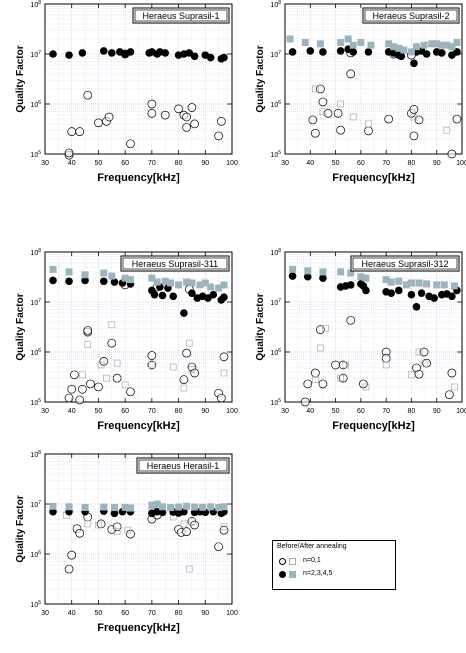  What do you see at coordinates (404, 264) in the screenshot?
I see `panel-title: Heraeus Suprasil-312` at bounding box center [404, 264].